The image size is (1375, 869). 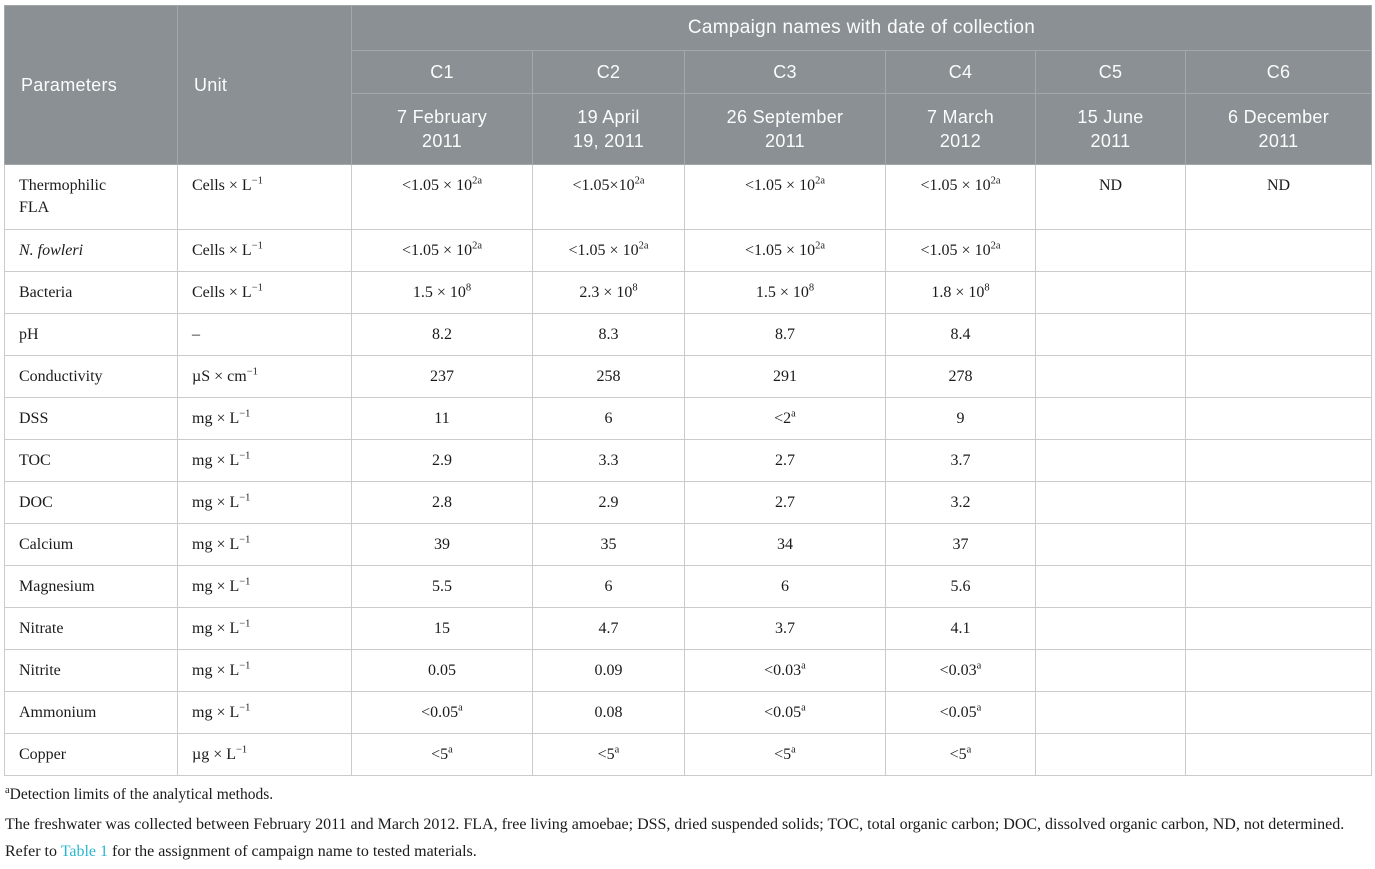 What do you see at coordinates (91, 670) in the screenshot?
I see `parameter-cell: Nitrite` at bounding box center [91, 670].